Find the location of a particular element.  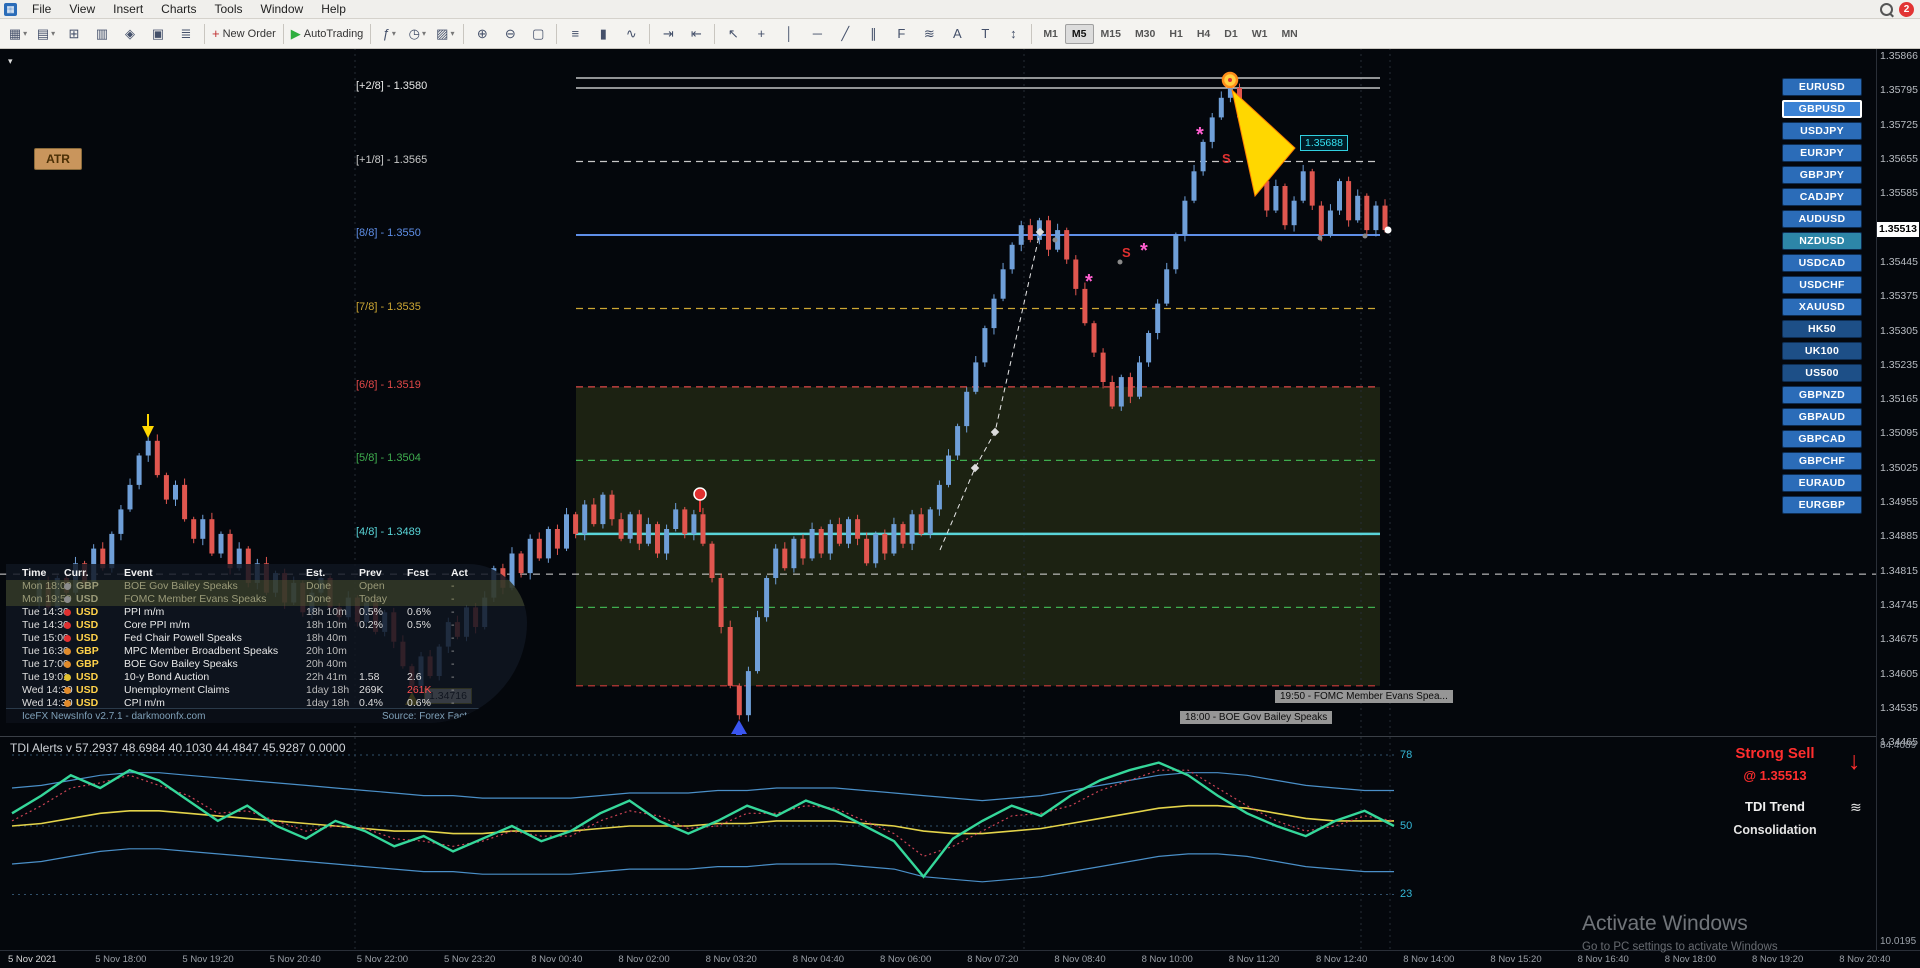

indicators-button: ƒ is located at coordinates (389, 33).